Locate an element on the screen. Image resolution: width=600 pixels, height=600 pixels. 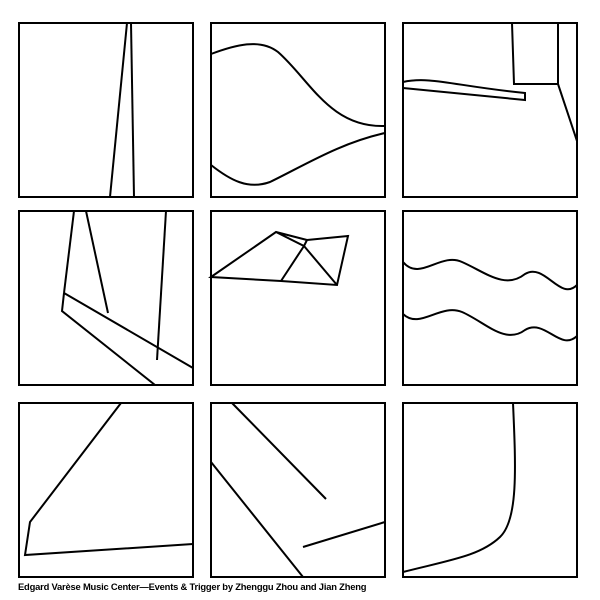
panel-9-frame is located at coordinates (490, 490).